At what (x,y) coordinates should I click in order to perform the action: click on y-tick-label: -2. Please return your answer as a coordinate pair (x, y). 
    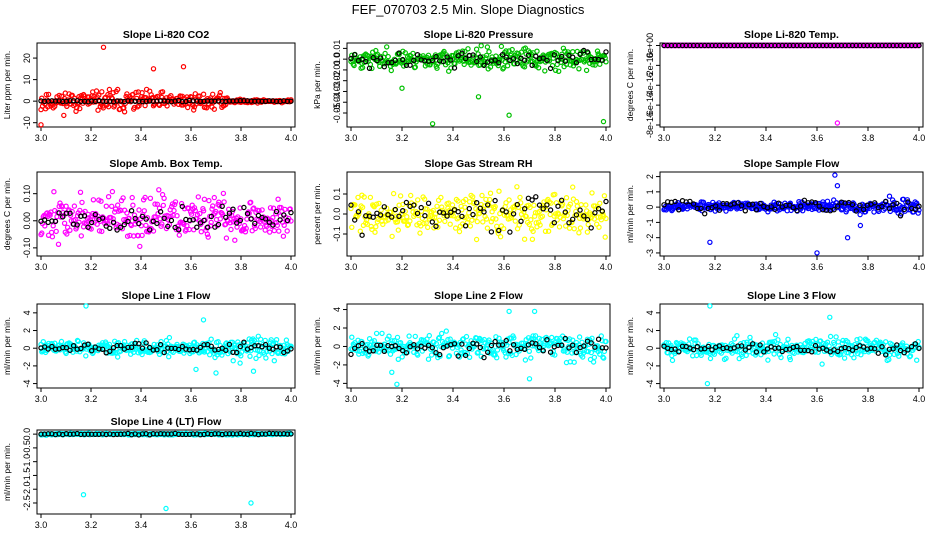
    Looking at the image, I should click on (650, 238).